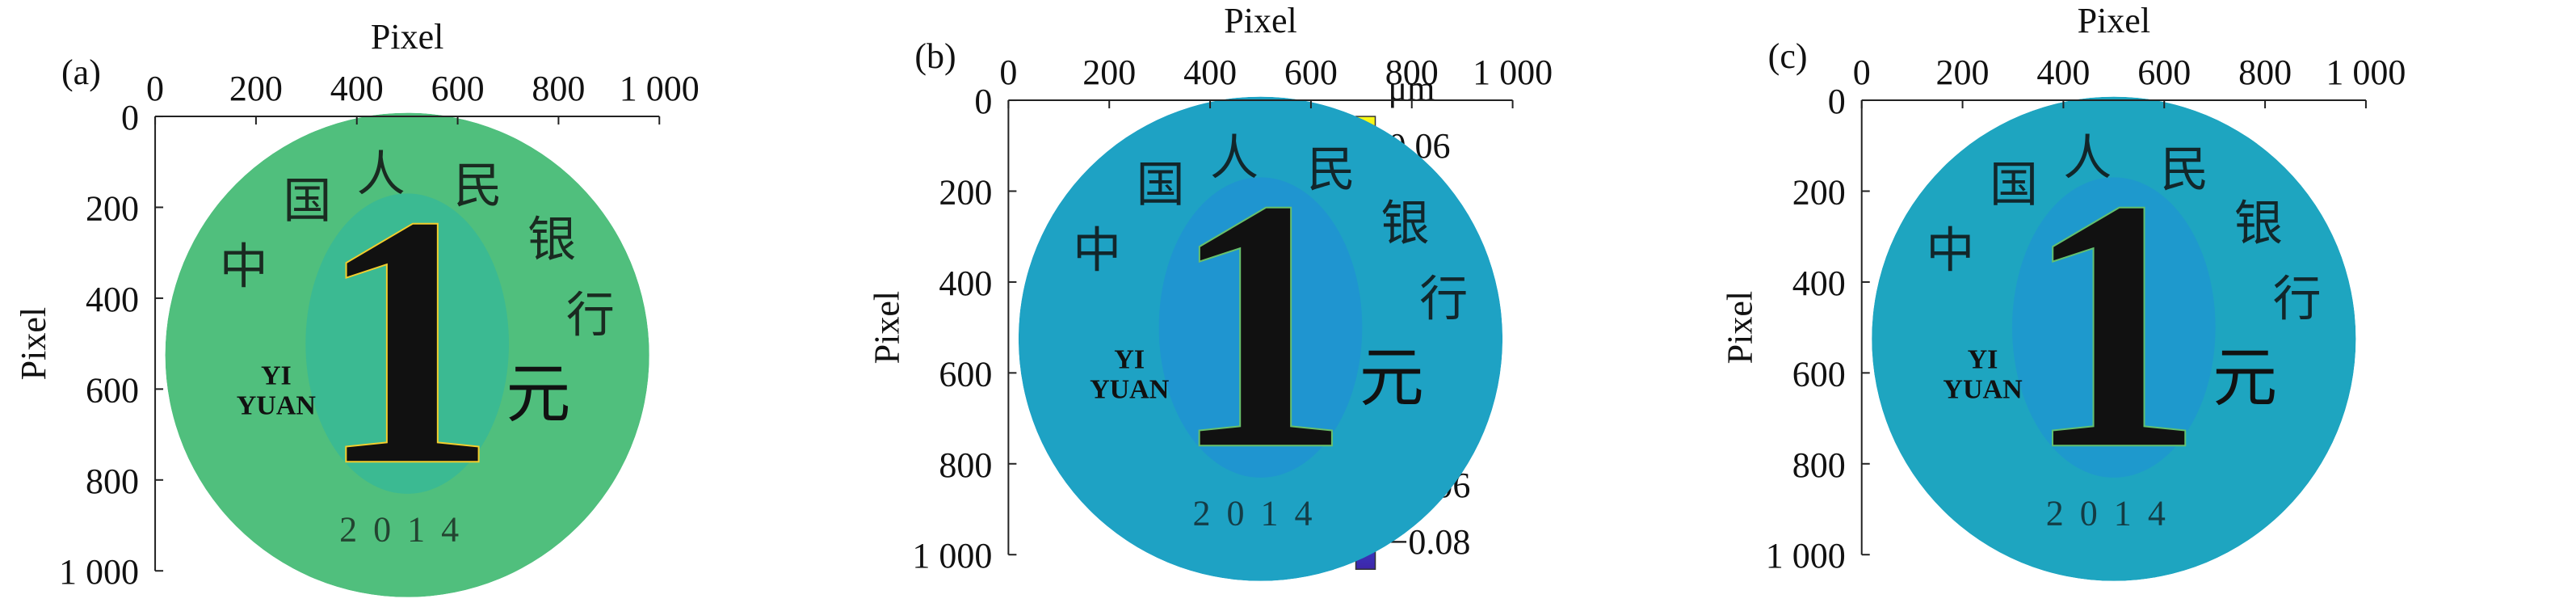 Image resolution: width=2576 pixels, height=603 pixels. What do you see at coordinates (935, 56) in the screenshot?
I see `panel-label: (b)` at bounding box center [935, 56].